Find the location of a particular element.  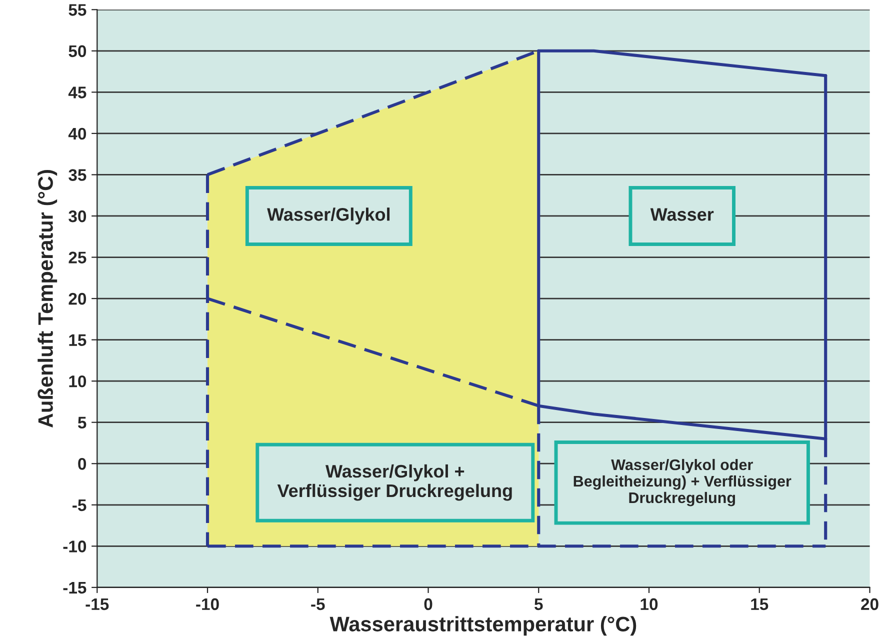

y-tick-label: -10 is located at coordinates (74, 546).